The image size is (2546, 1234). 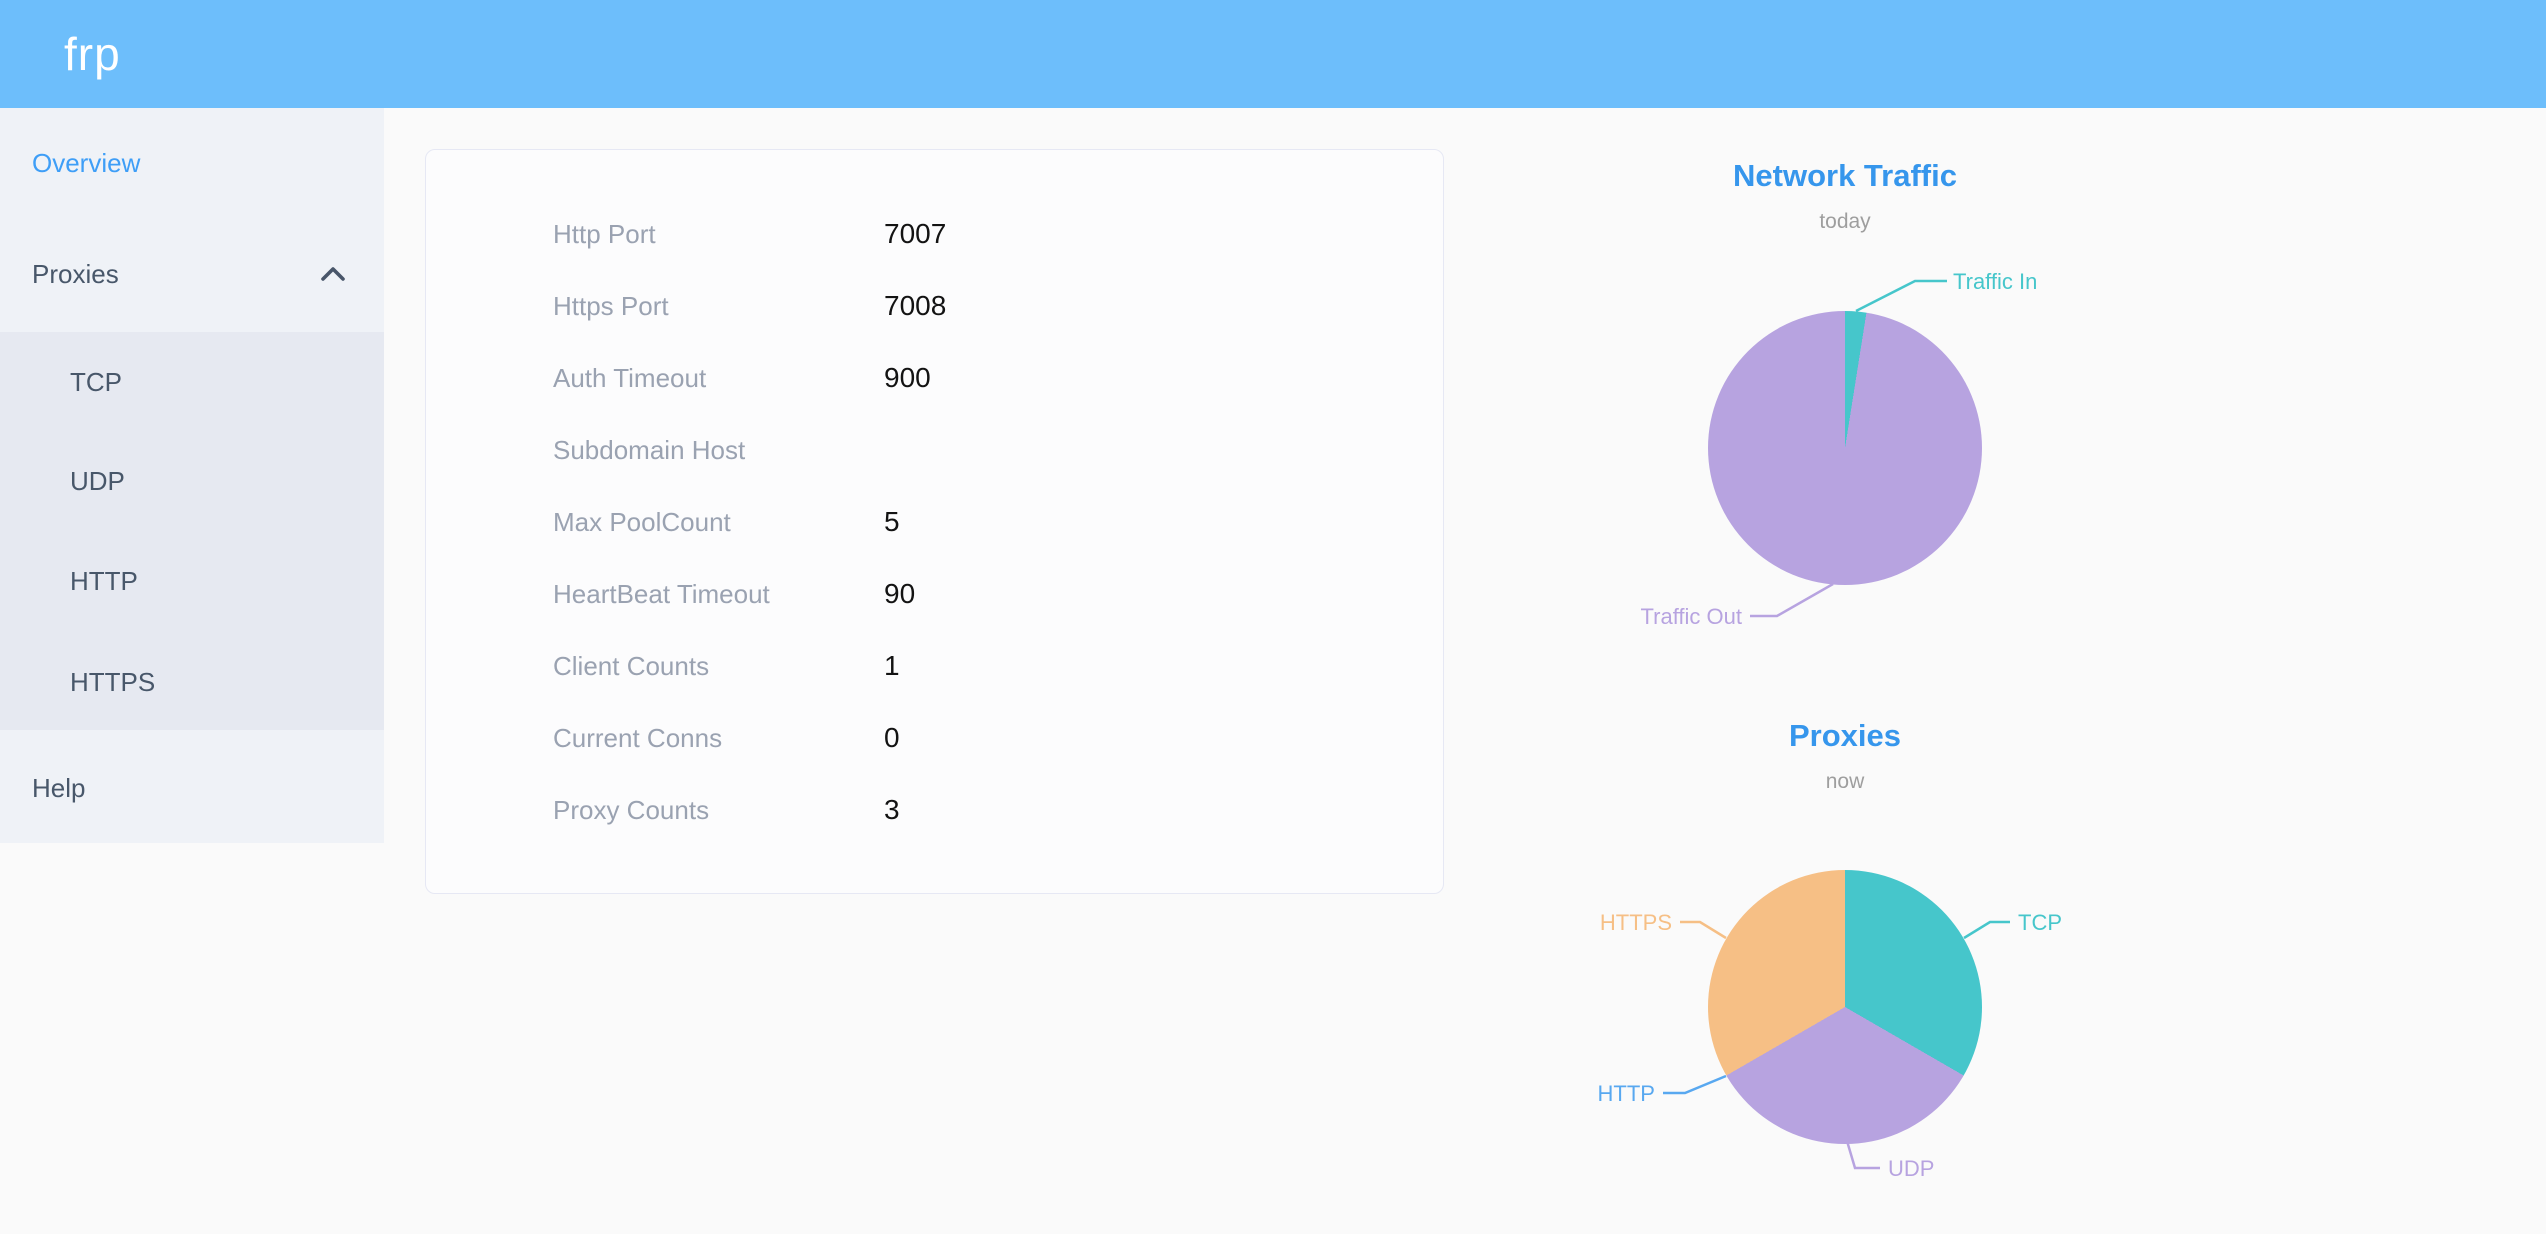 I want to click on info-row-current-conns: Current Conns 0, so click(x=998, y=738).